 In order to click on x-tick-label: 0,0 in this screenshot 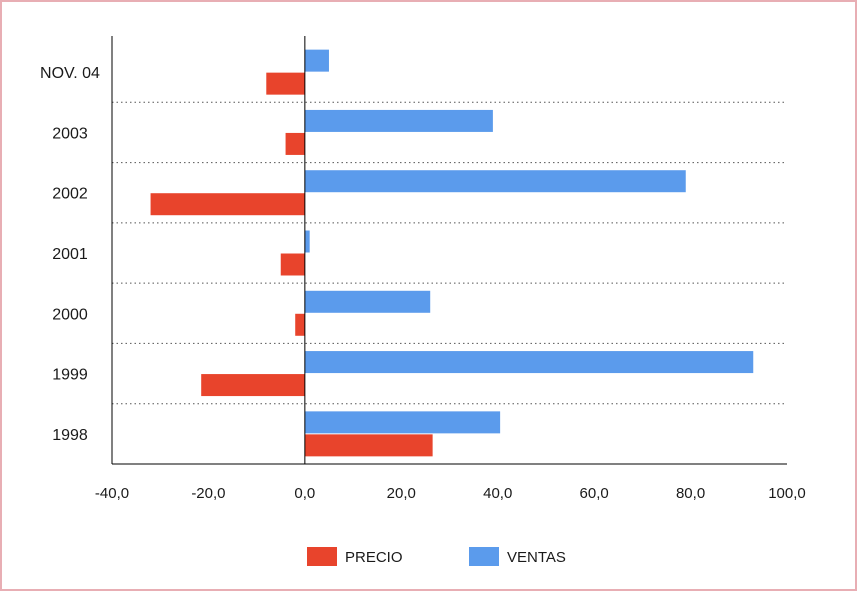, I will do `click(304, 493)`.